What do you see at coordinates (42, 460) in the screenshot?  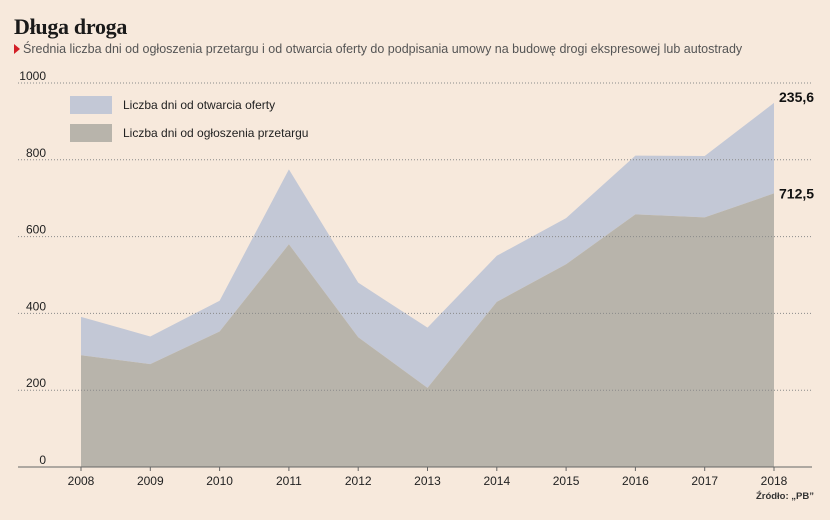 I see `y-tick-label: 0` at bounding box center [42, 460].